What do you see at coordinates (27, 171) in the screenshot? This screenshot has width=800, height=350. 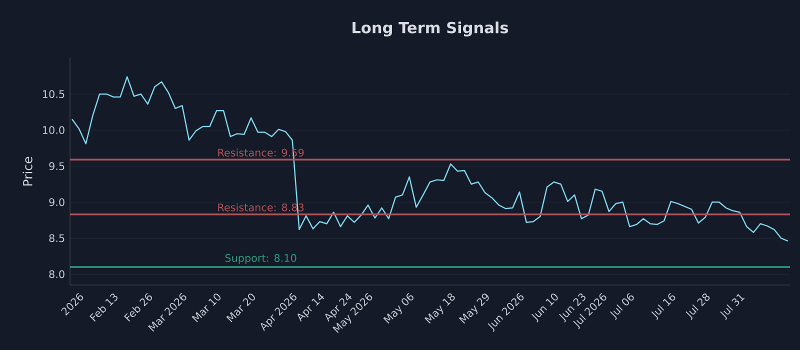 I see `y-axis-title: Price` at bounding box center [27, 171].